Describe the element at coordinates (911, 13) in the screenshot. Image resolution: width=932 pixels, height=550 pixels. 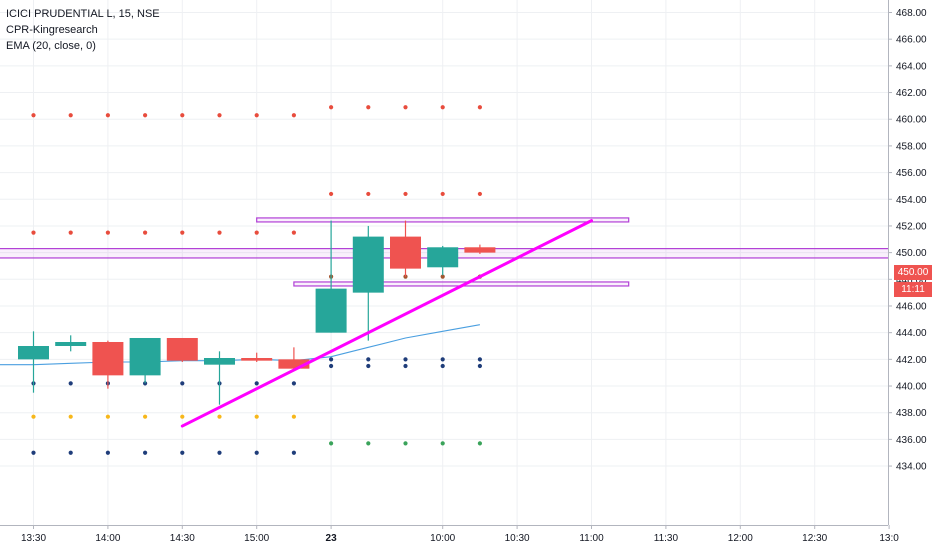
I see `price-tick-label: 468.00` at that location.